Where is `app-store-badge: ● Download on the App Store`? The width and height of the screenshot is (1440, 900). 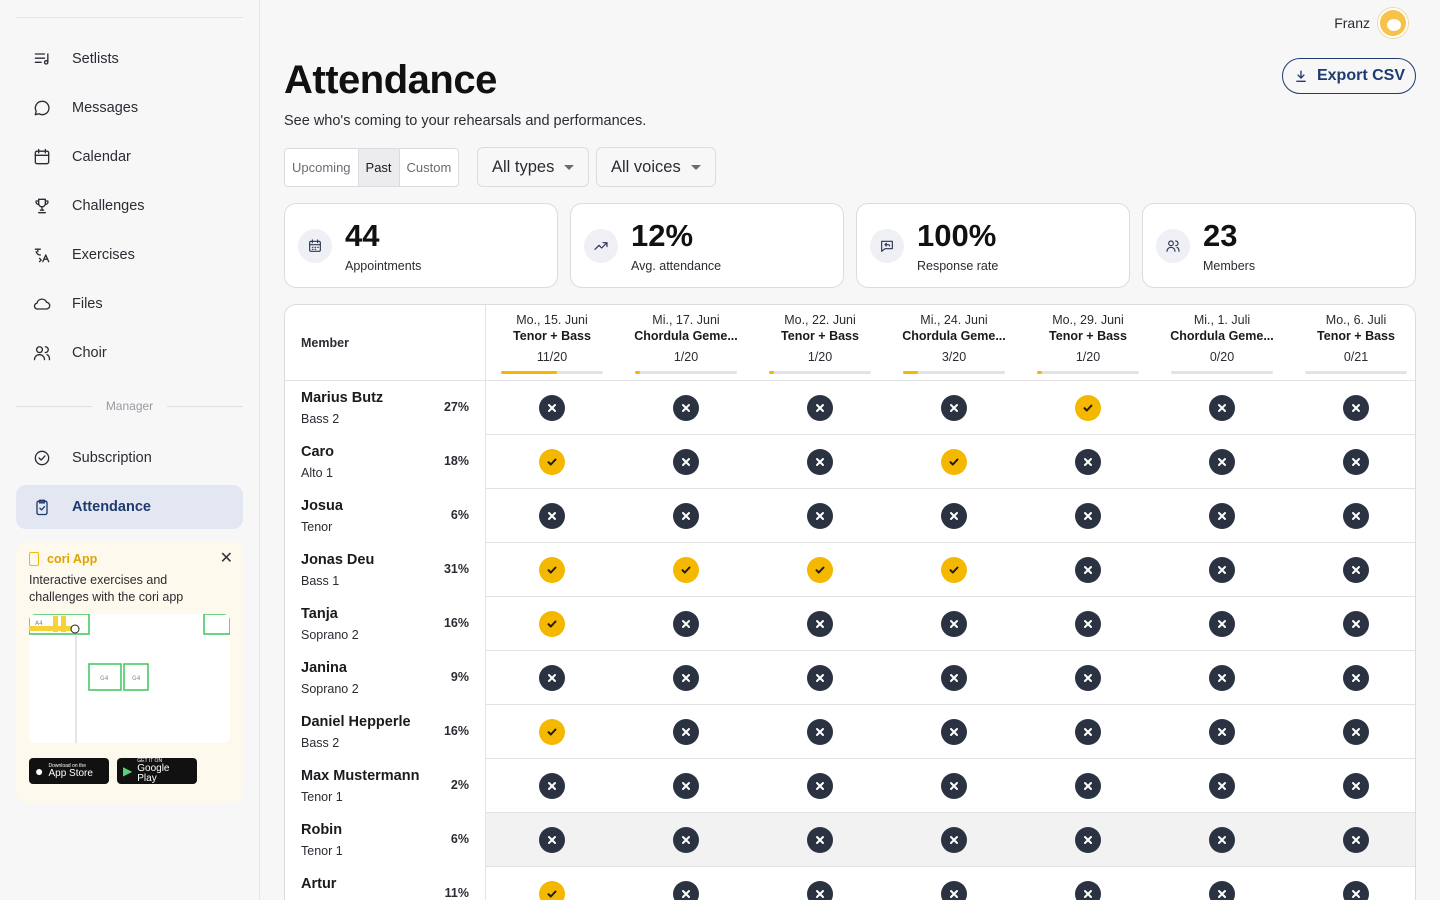
app-store-badge: ● Download on the App Store is located at coordinates (69, 771).